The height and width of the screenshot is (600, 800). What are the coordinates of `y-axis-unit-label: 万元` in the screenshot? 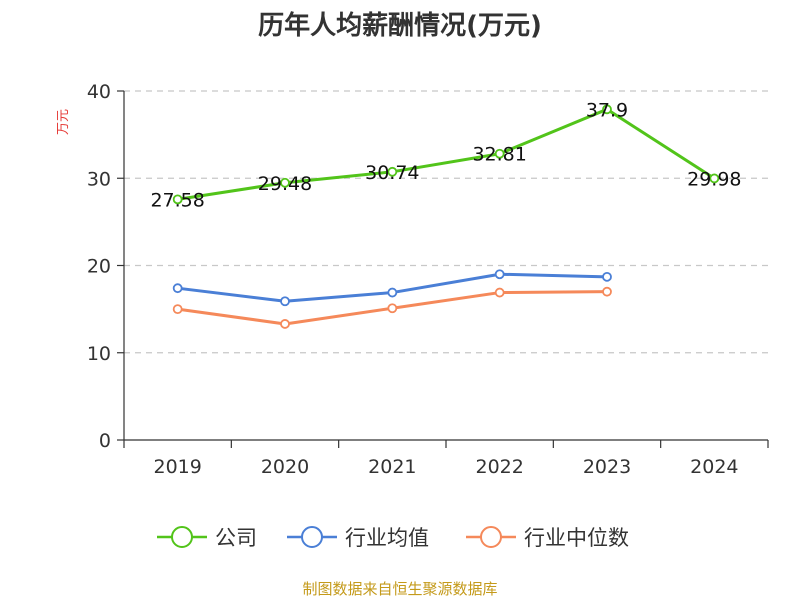 It's located at (63, 122).